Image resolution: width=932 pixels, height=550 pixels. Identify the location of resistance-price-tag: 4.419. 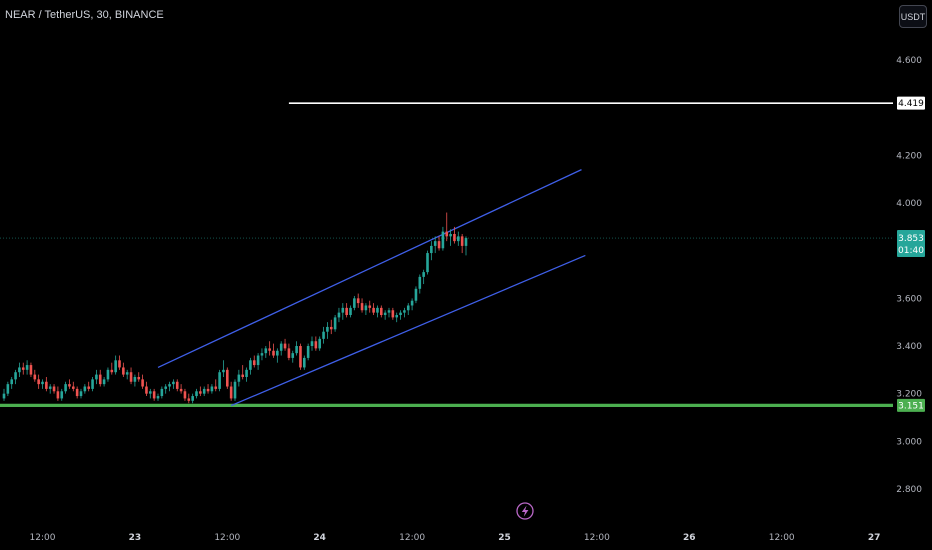
(911, 103).